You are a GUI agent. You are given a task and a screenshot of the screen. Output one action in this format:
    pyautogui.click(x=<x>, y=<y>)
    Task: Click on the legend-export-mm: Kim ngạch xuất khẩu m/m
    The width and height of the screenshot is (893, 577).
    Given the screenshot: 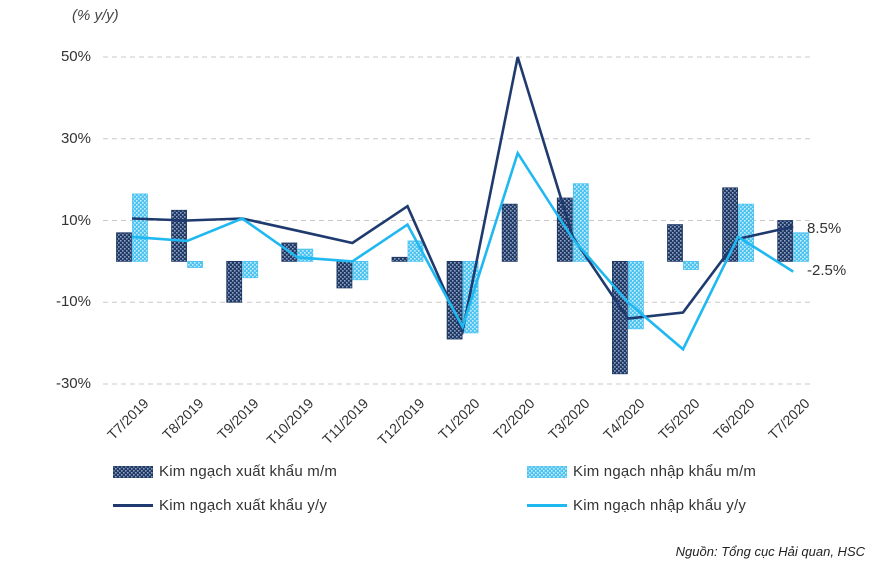 What is the action you would take?
    pyautogui.click(x=225, y=471)
    